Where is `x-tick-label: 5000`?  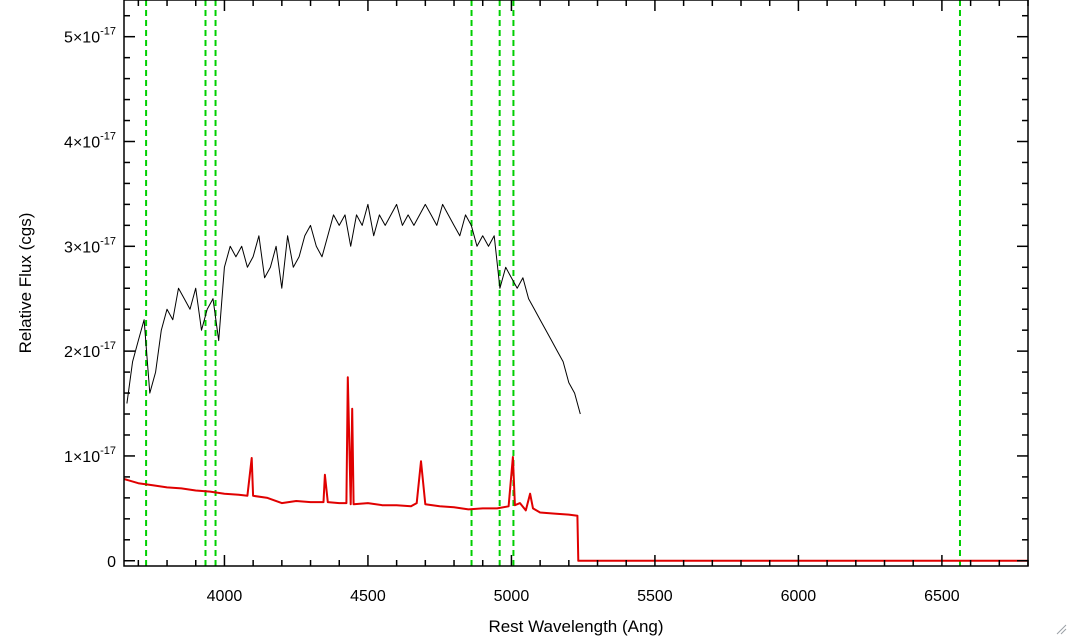
x-tick-label: 5000 is located at coordinates (512, 596).